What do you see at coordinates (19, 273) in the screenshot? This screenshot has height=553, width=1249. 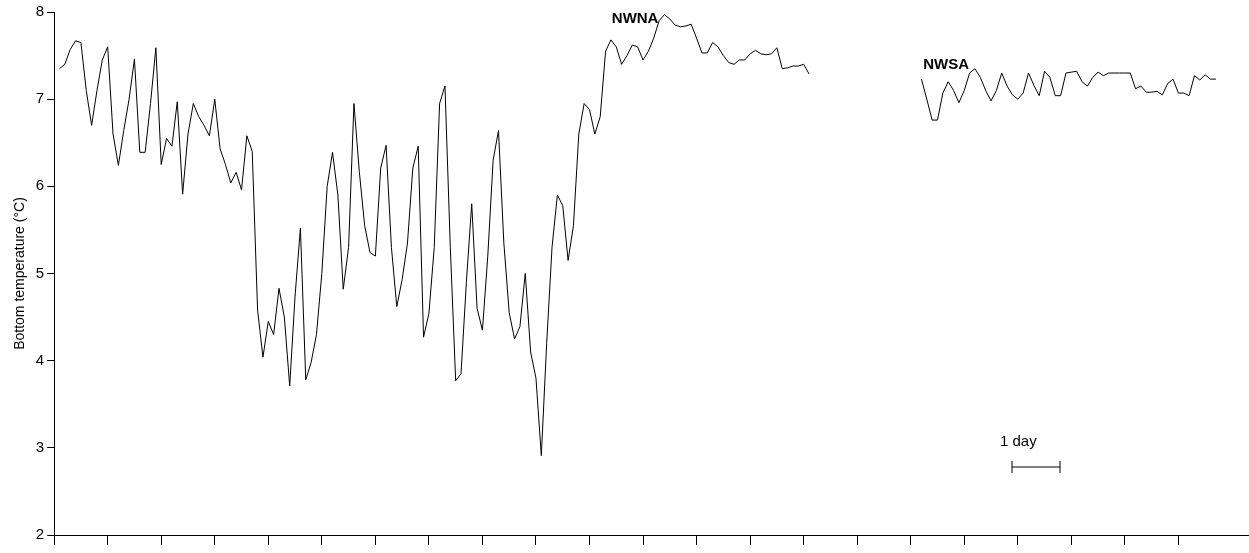 I see `y-axis-title: Bottom temperature (°C)` at bounding box center [19, 273].